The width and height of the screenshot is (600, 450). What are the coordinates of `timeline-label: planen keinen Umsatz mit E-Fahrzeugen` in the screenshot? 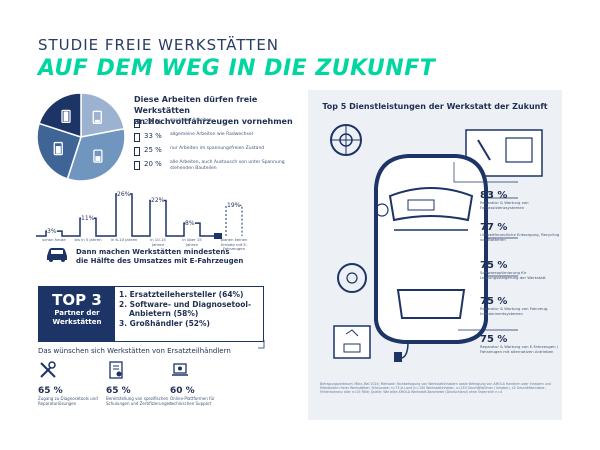 It's located at (234, 244).